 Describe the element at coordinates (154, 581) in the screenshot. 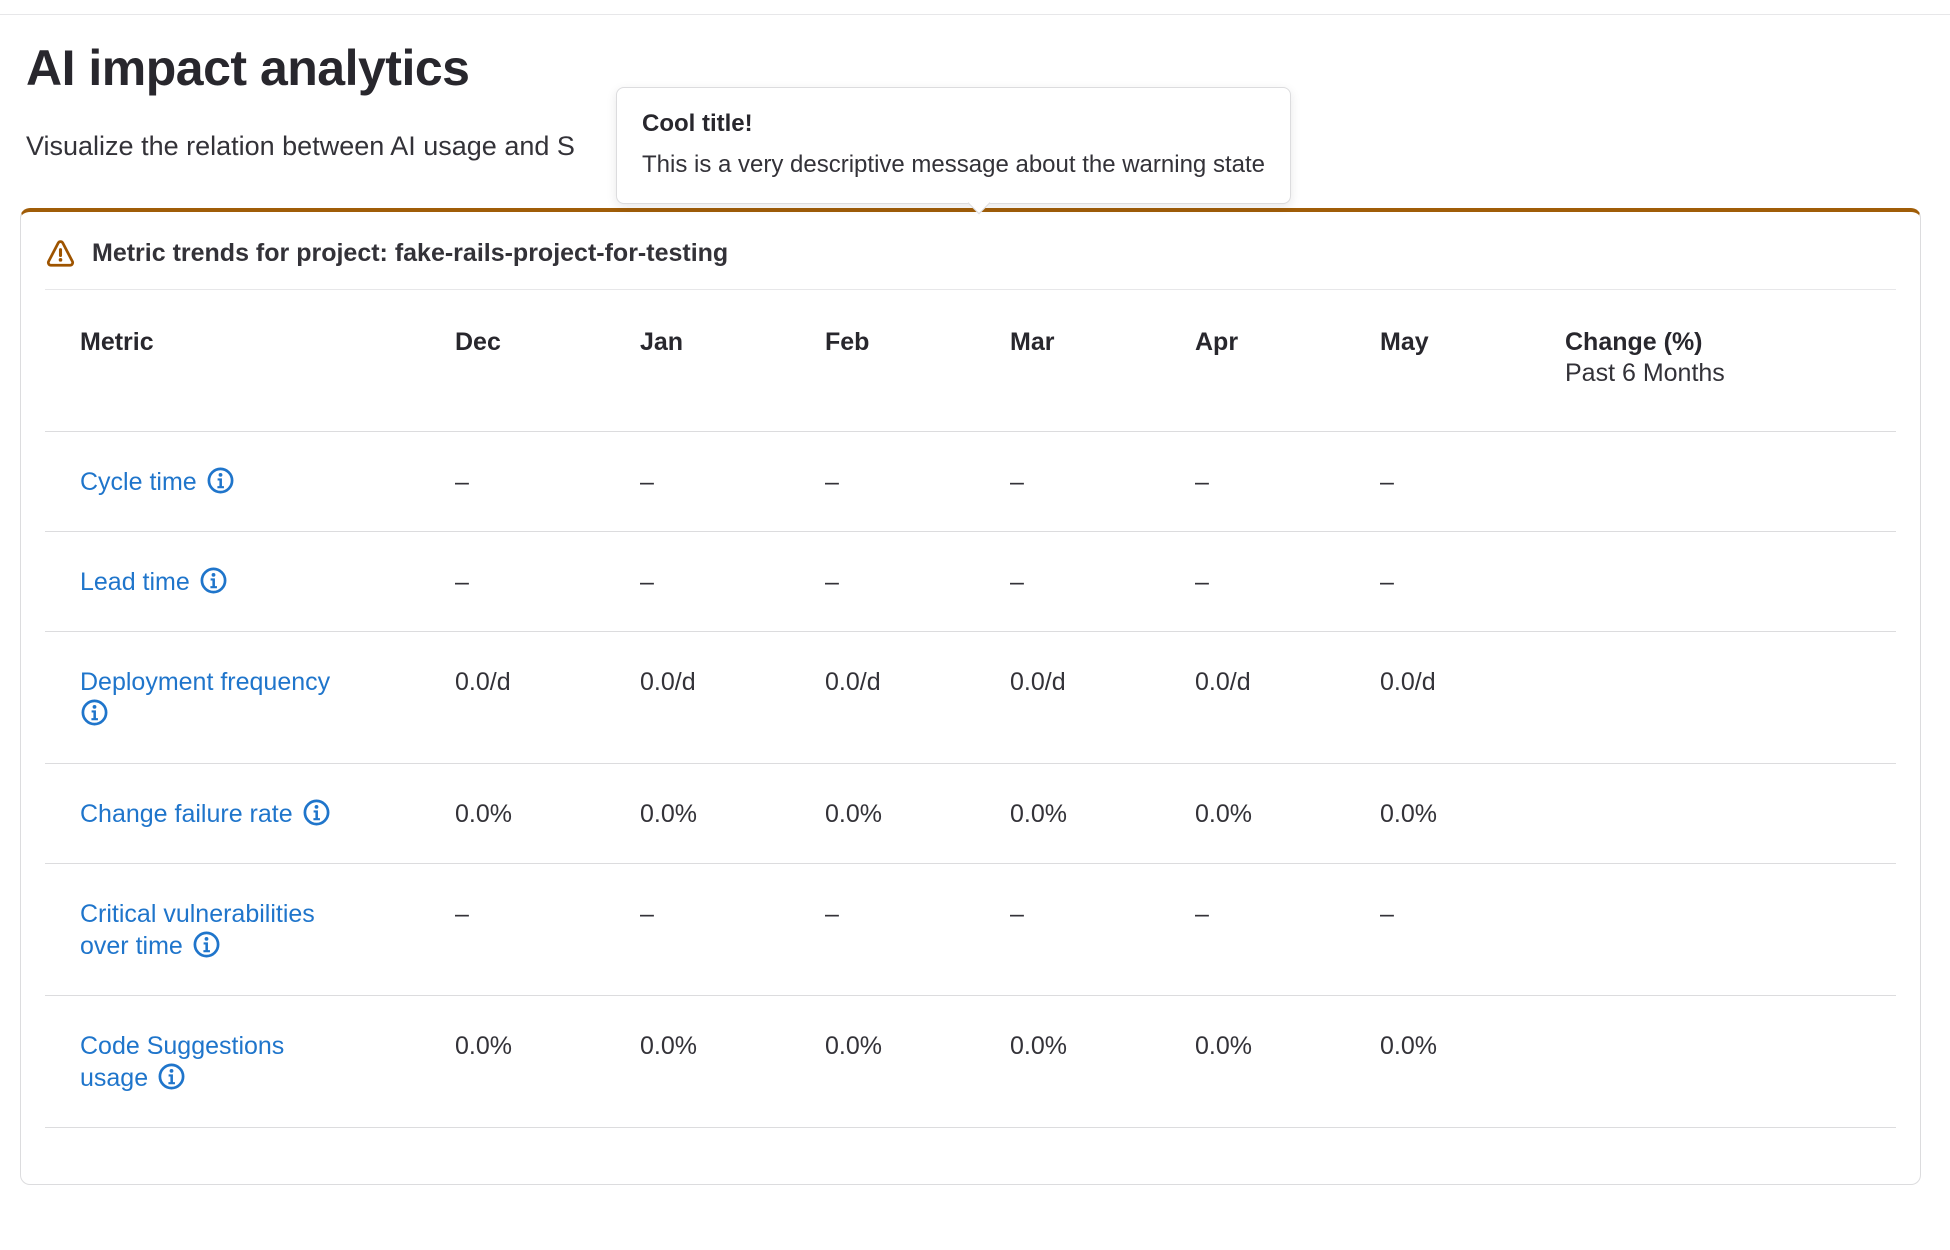

I see `metric-link-lead-time: Lead time` at that location.